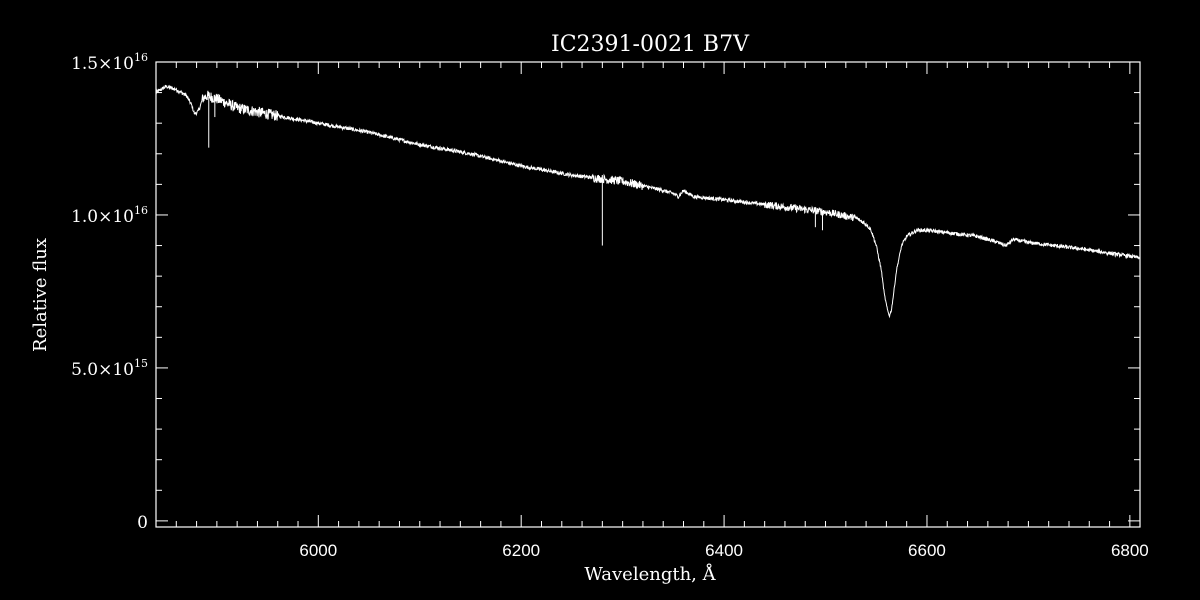  Describe the element at coordinates (521, 550) in the screenshot. I see `x-tick-label: 6200` at that location.